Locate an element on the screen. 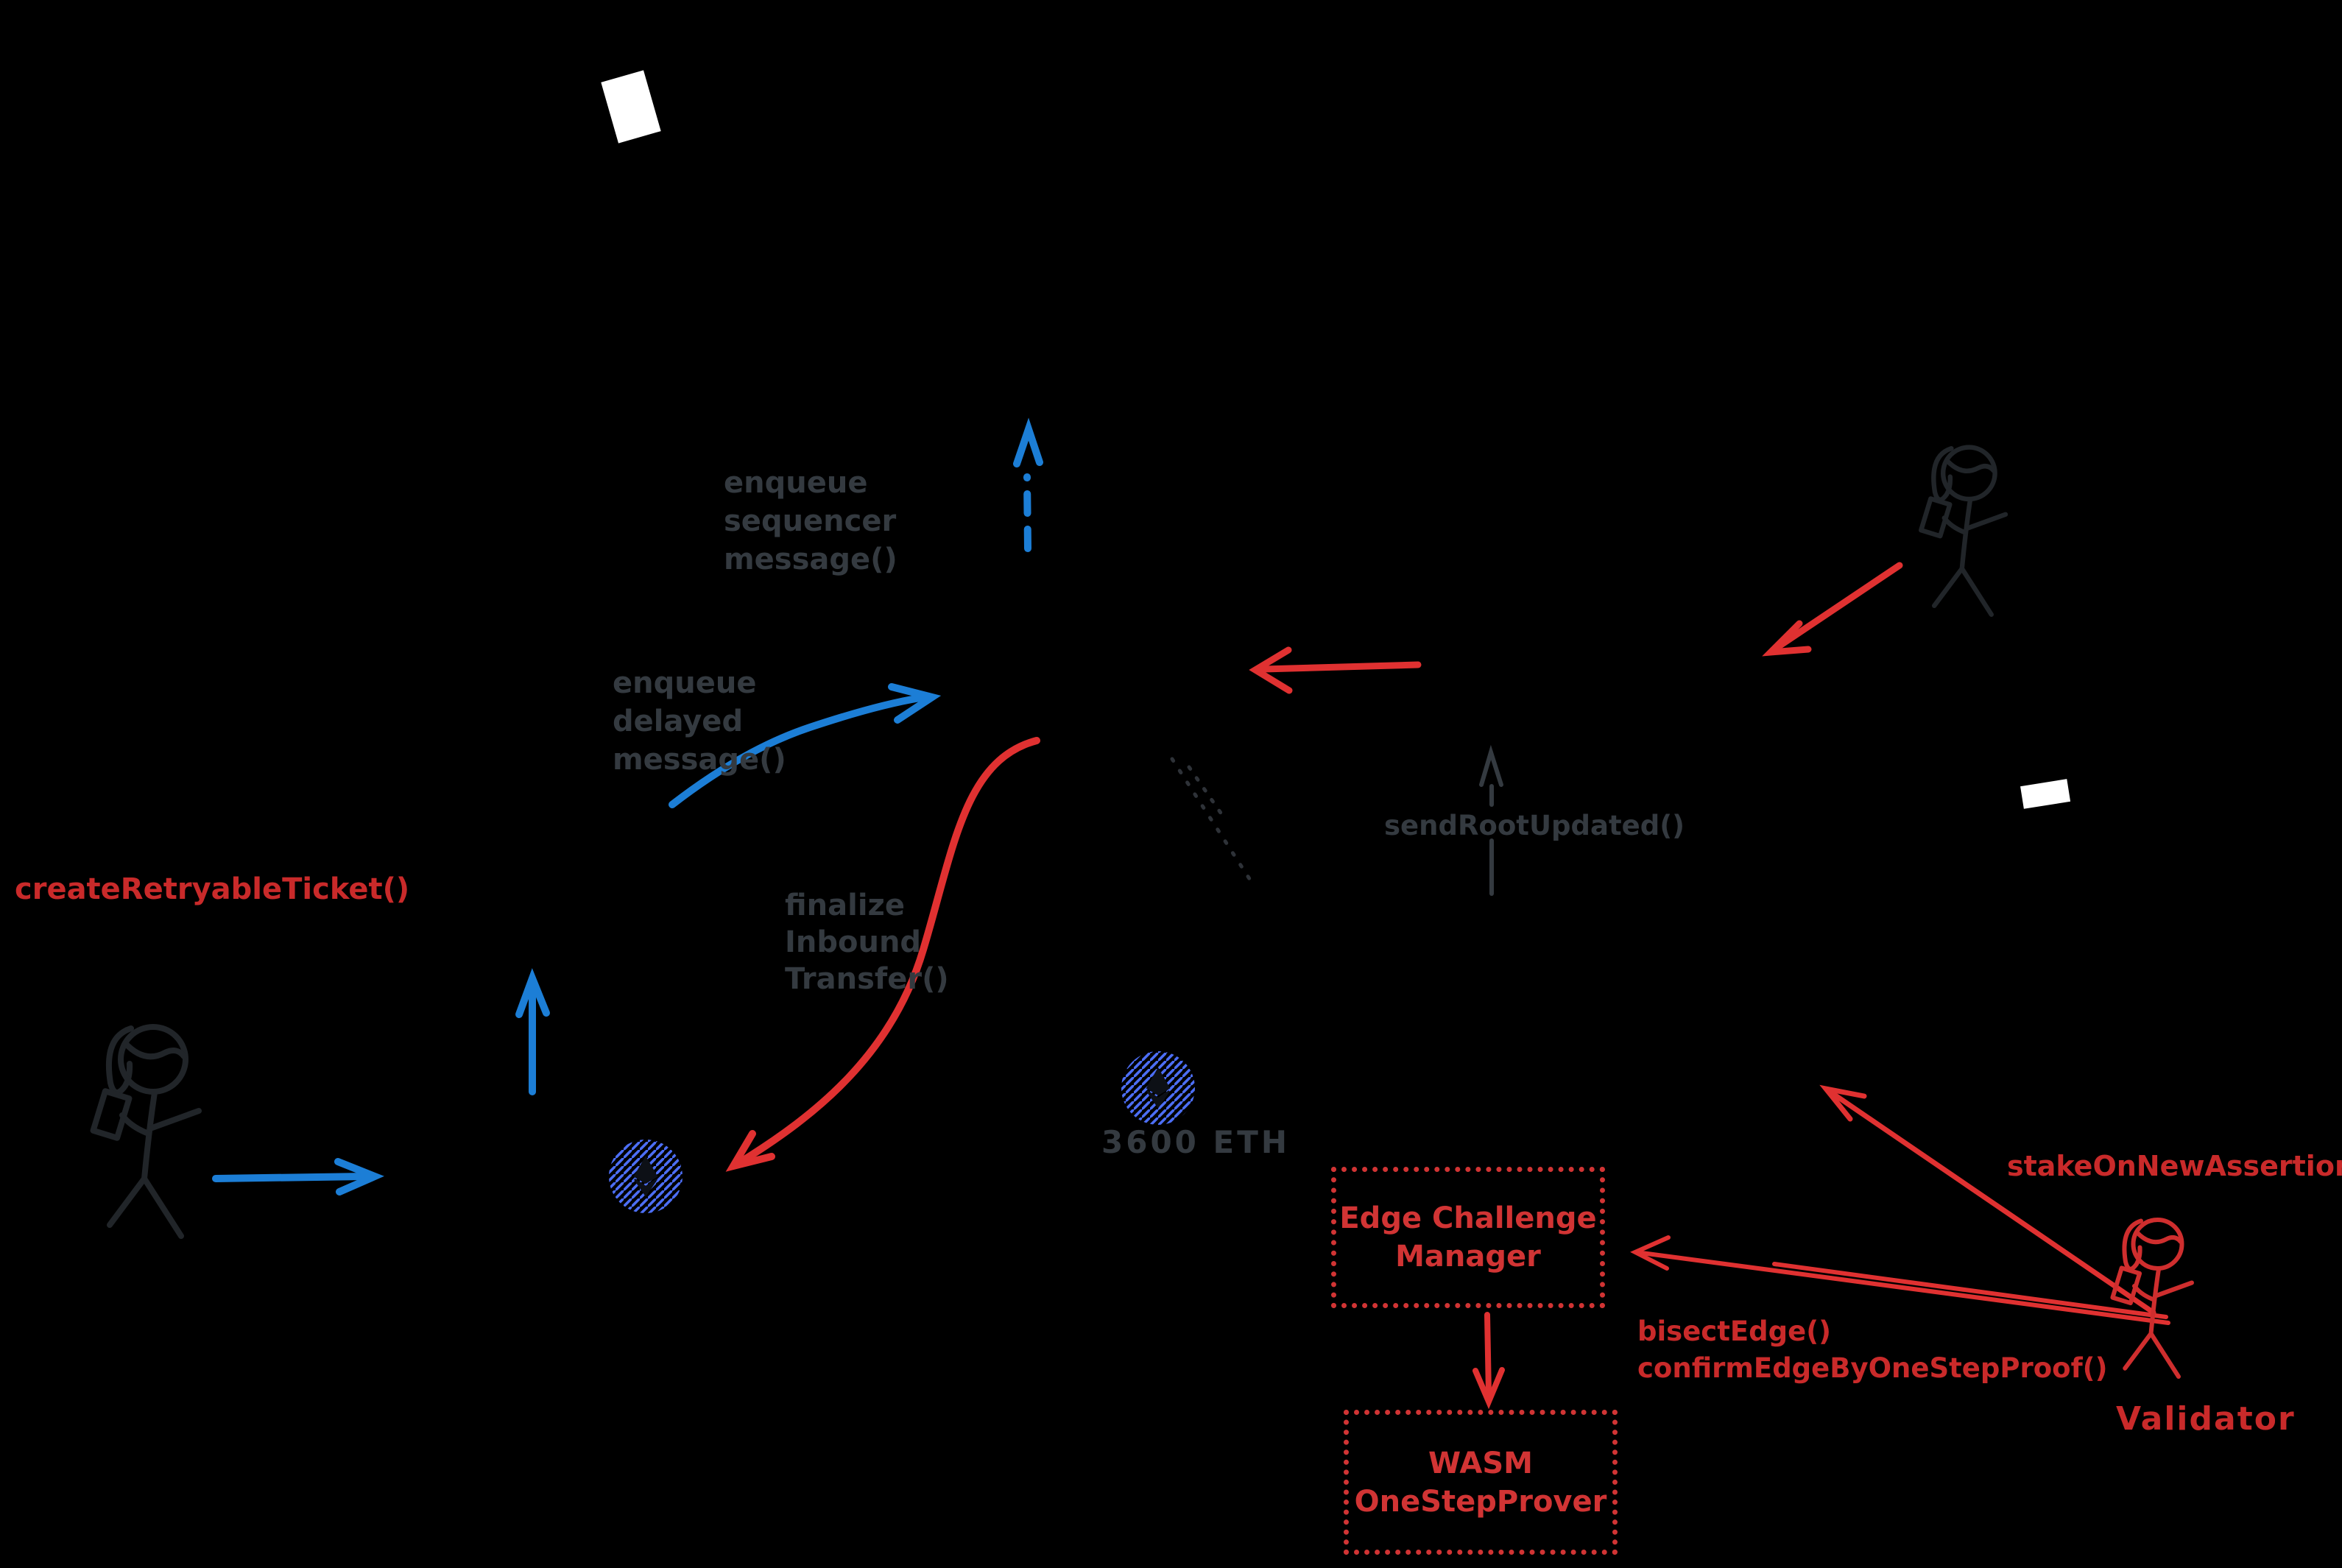  blue-right-arrow-user is located at coordinates (298, 1177).